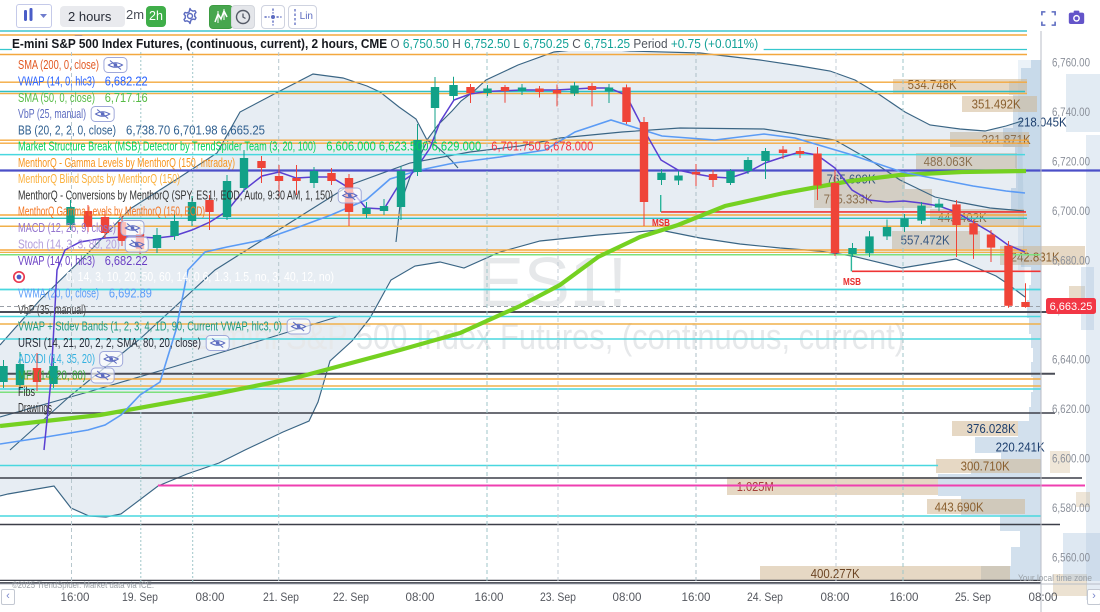 The image size is (1100, 612). I want to click on svg-text: 6,620.00, so click(1071, 409).